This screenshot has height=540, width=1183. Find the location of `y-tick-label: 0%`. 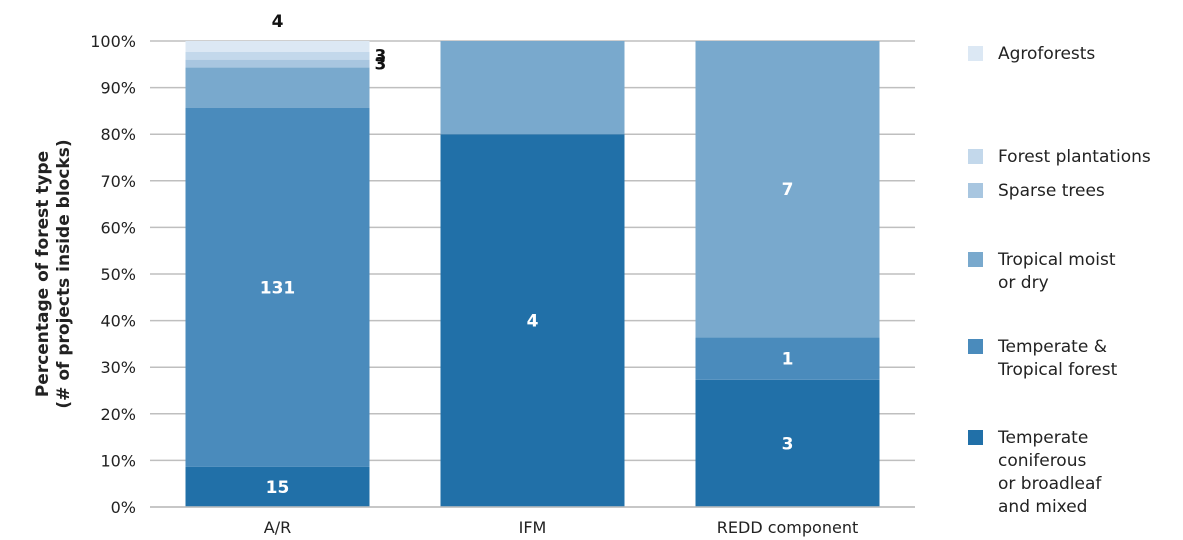

y-tick-label: 0% is located at coordinates (123, 507).